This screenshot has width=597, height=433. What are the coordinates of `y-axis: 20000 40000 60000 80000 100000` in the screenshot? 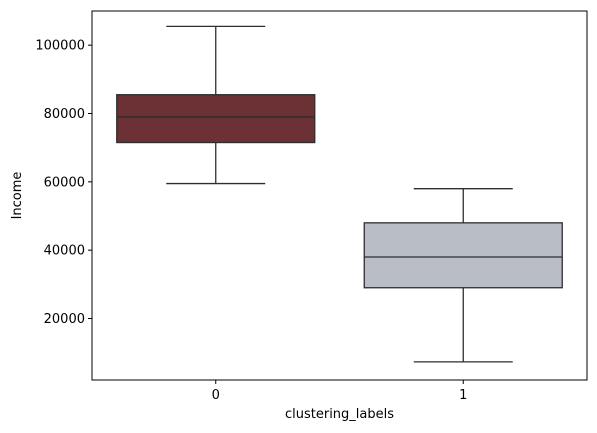 It's located at (63, 183).